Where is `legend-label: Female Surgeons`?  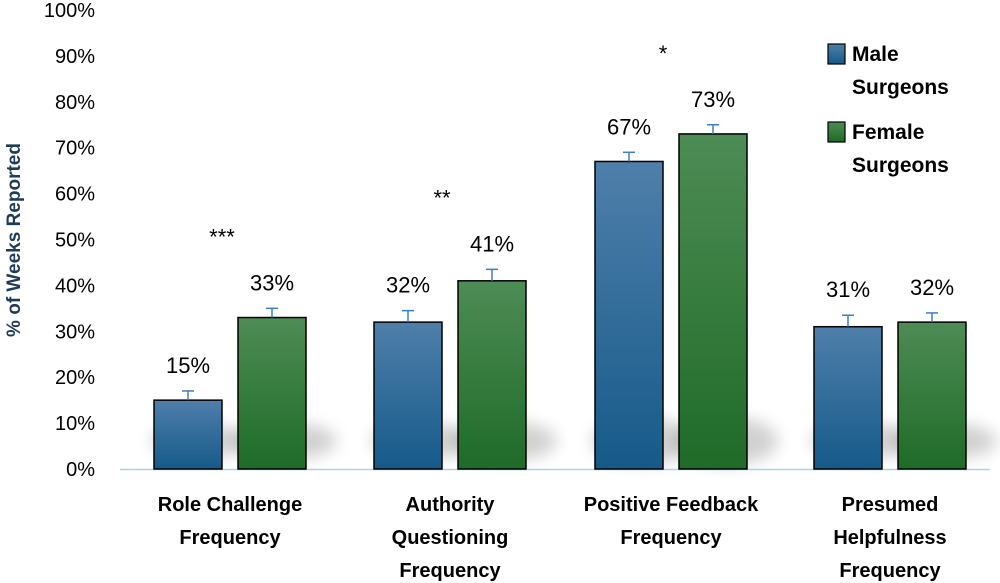 legend-label: Female Surgeons is located at coordinates (900, 149).